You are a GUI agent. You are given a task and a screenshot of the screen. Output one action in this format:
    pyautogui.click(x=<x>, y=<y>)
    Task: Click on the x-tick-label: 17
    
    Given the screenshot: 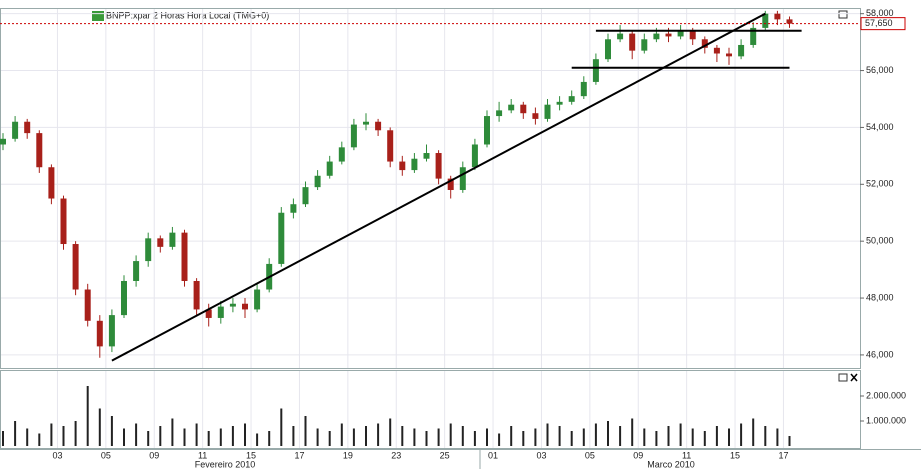 What is the action you would take?
    pyautogui.click(x=783, y=455)
    